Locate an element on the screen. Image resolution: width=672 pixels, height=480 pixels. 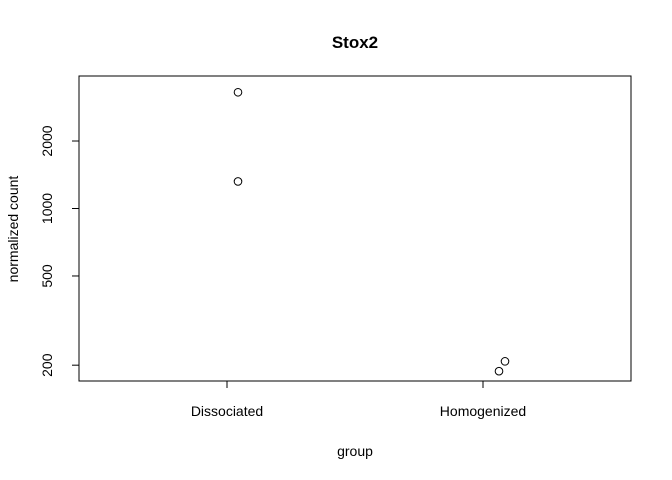
x-axis: Dissociated Homogenized is located at coordinates (358, 400).